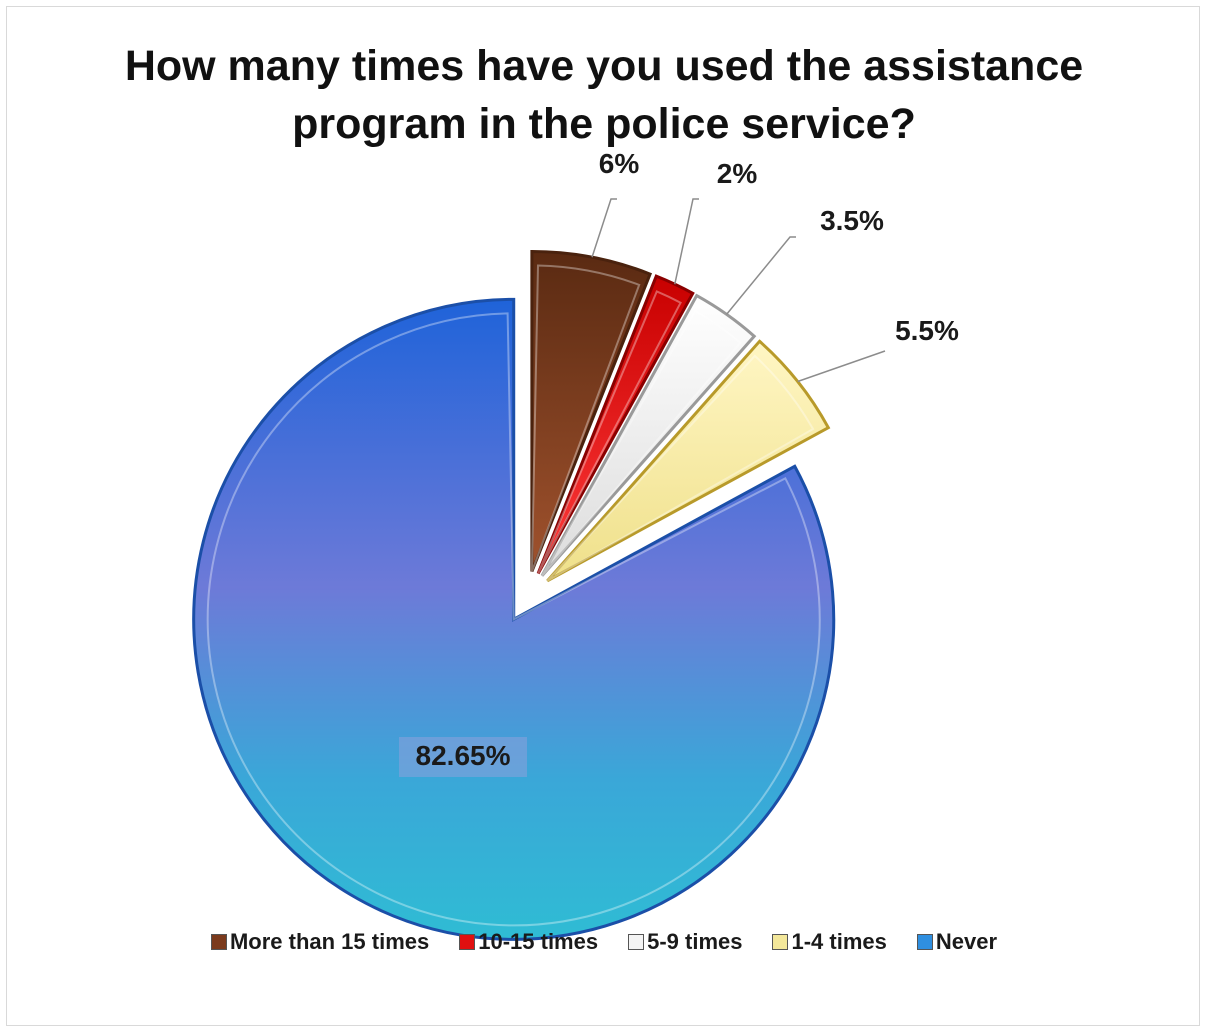 This screenshot has width=1208, height=1032. What do you see at coordinates (604, 124) in the screenshot?
I see `chart-title-line-2: program in the police service?` at bounding box center [604, 124].